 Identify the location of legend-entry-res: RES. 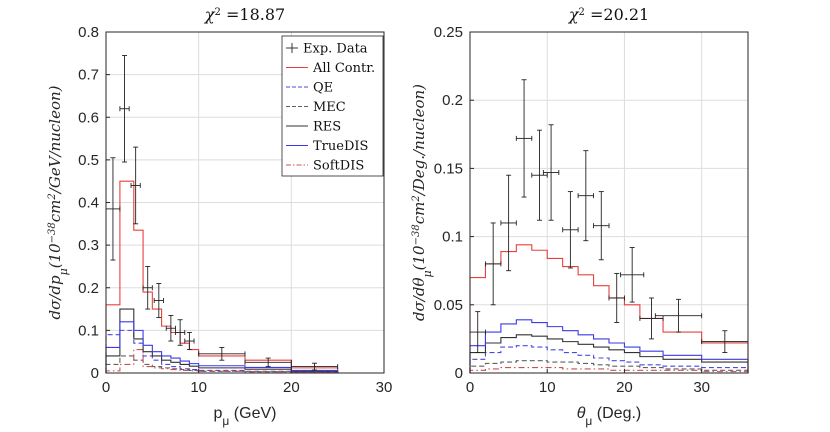
(313, 127).